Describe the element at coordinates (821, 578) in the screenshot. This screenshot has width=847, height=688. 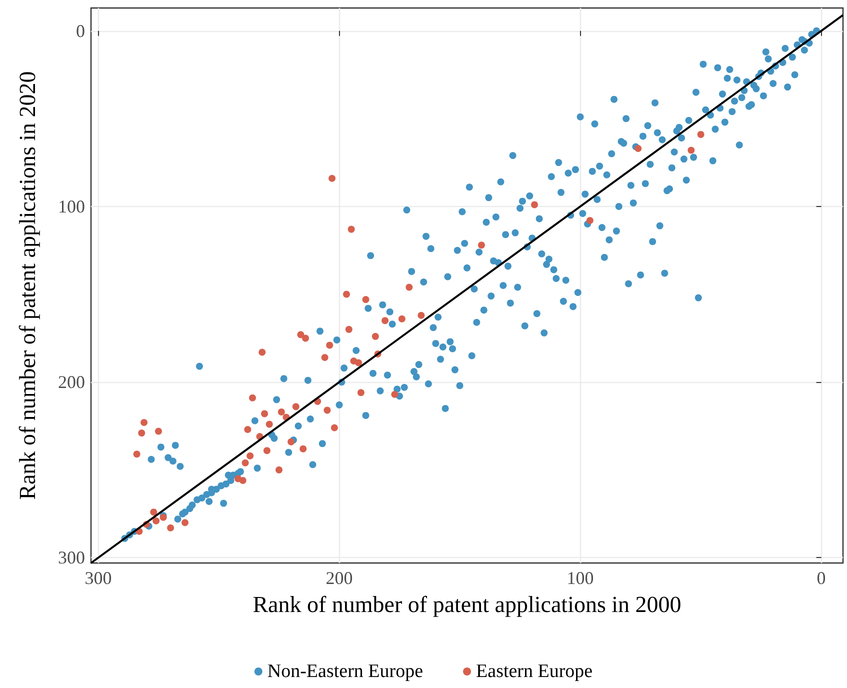
I see `x-tick-label: 0` at that location.